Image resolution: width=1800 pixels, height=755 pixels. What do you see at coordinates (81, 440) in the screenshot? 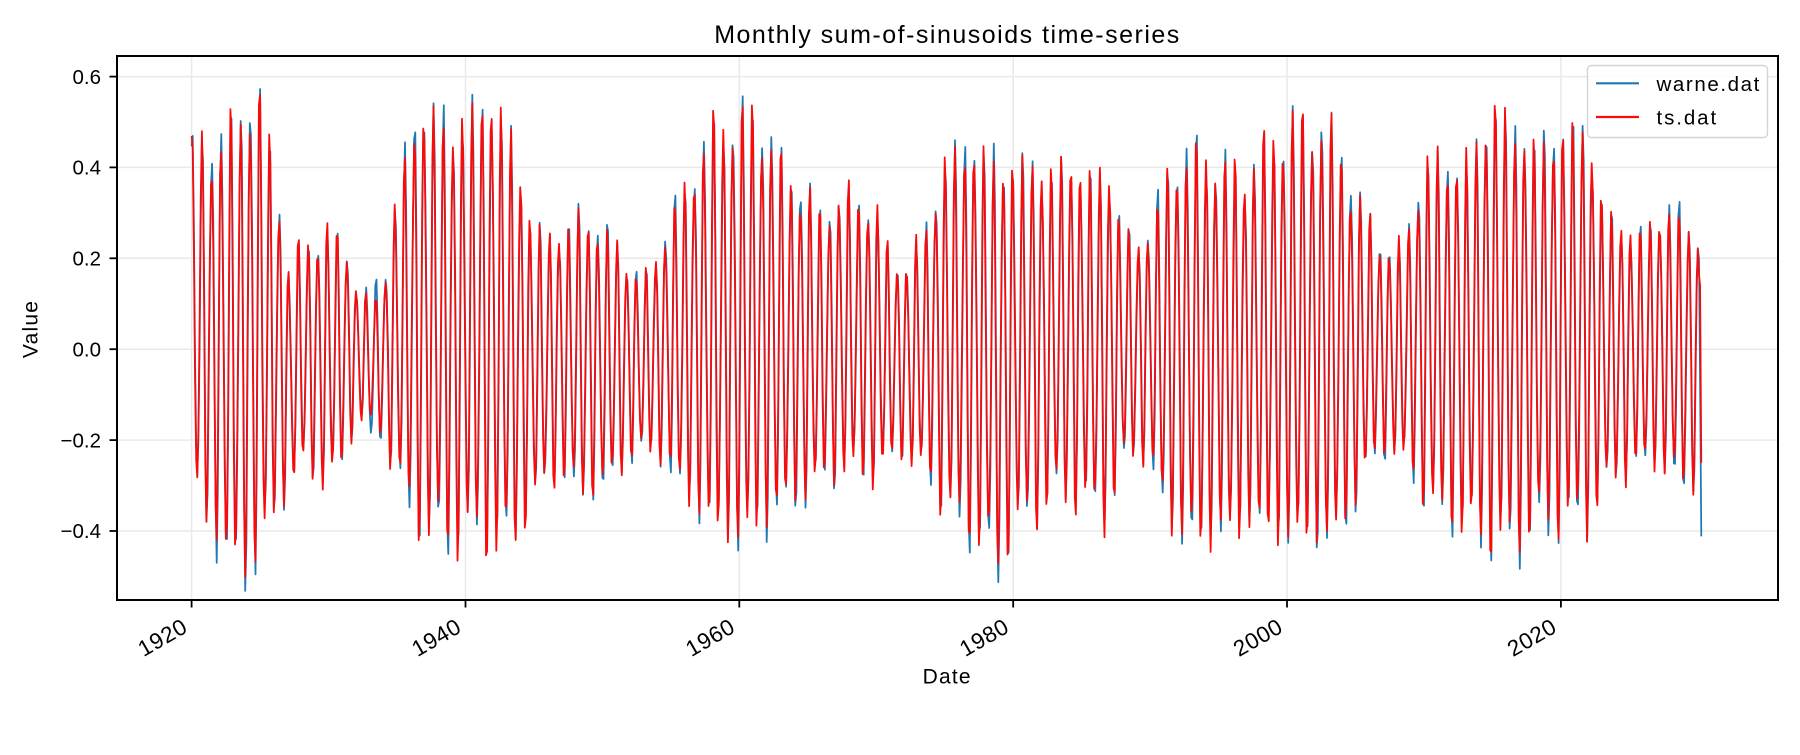
I see `svg-text: −0.2` at bounding box center [81, 440].